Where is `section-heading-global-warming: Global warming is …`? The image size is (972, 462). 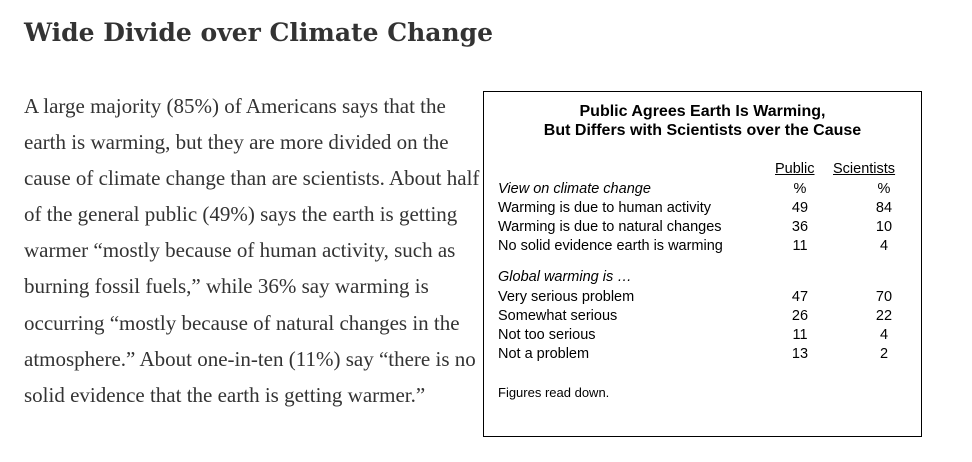 section-heading-global-warming: Global warming is … is located at coordinates (565, 277).